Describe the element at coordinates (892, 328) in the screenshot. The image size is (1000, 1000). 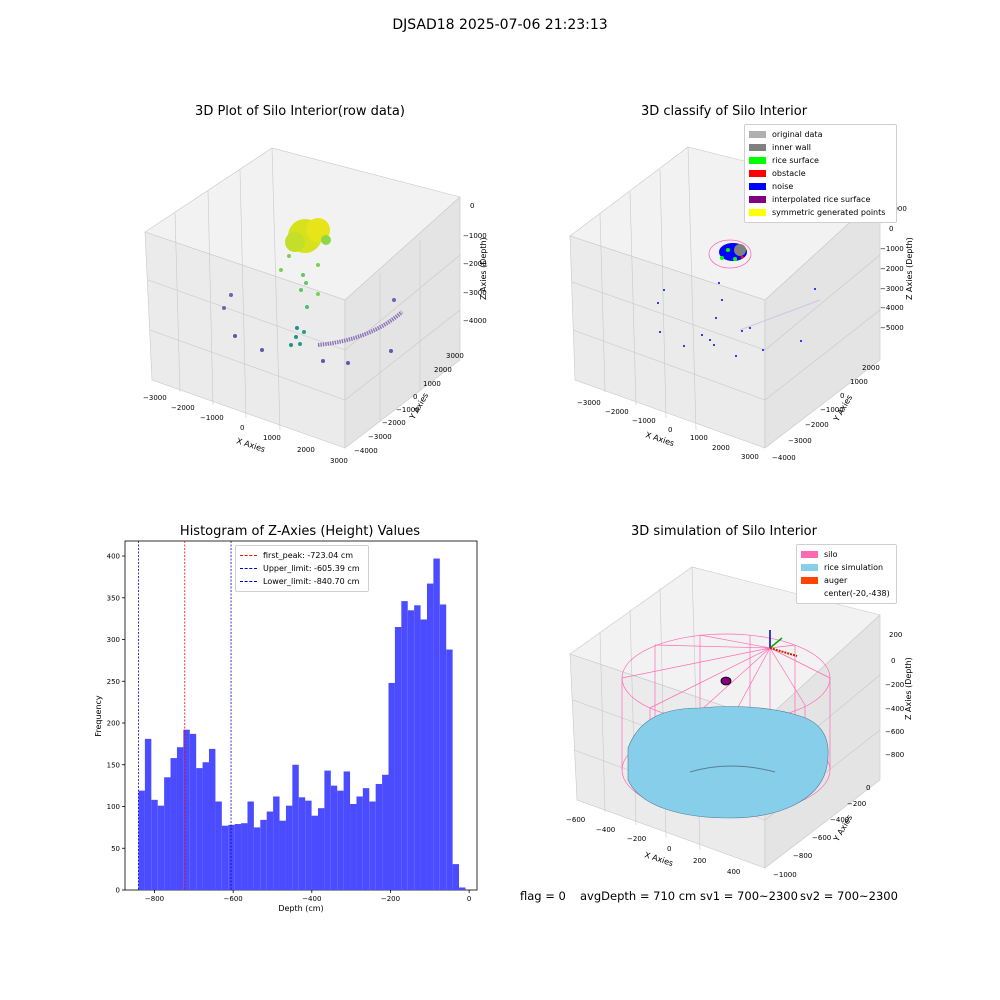
I see `tick: −5000` at that location.